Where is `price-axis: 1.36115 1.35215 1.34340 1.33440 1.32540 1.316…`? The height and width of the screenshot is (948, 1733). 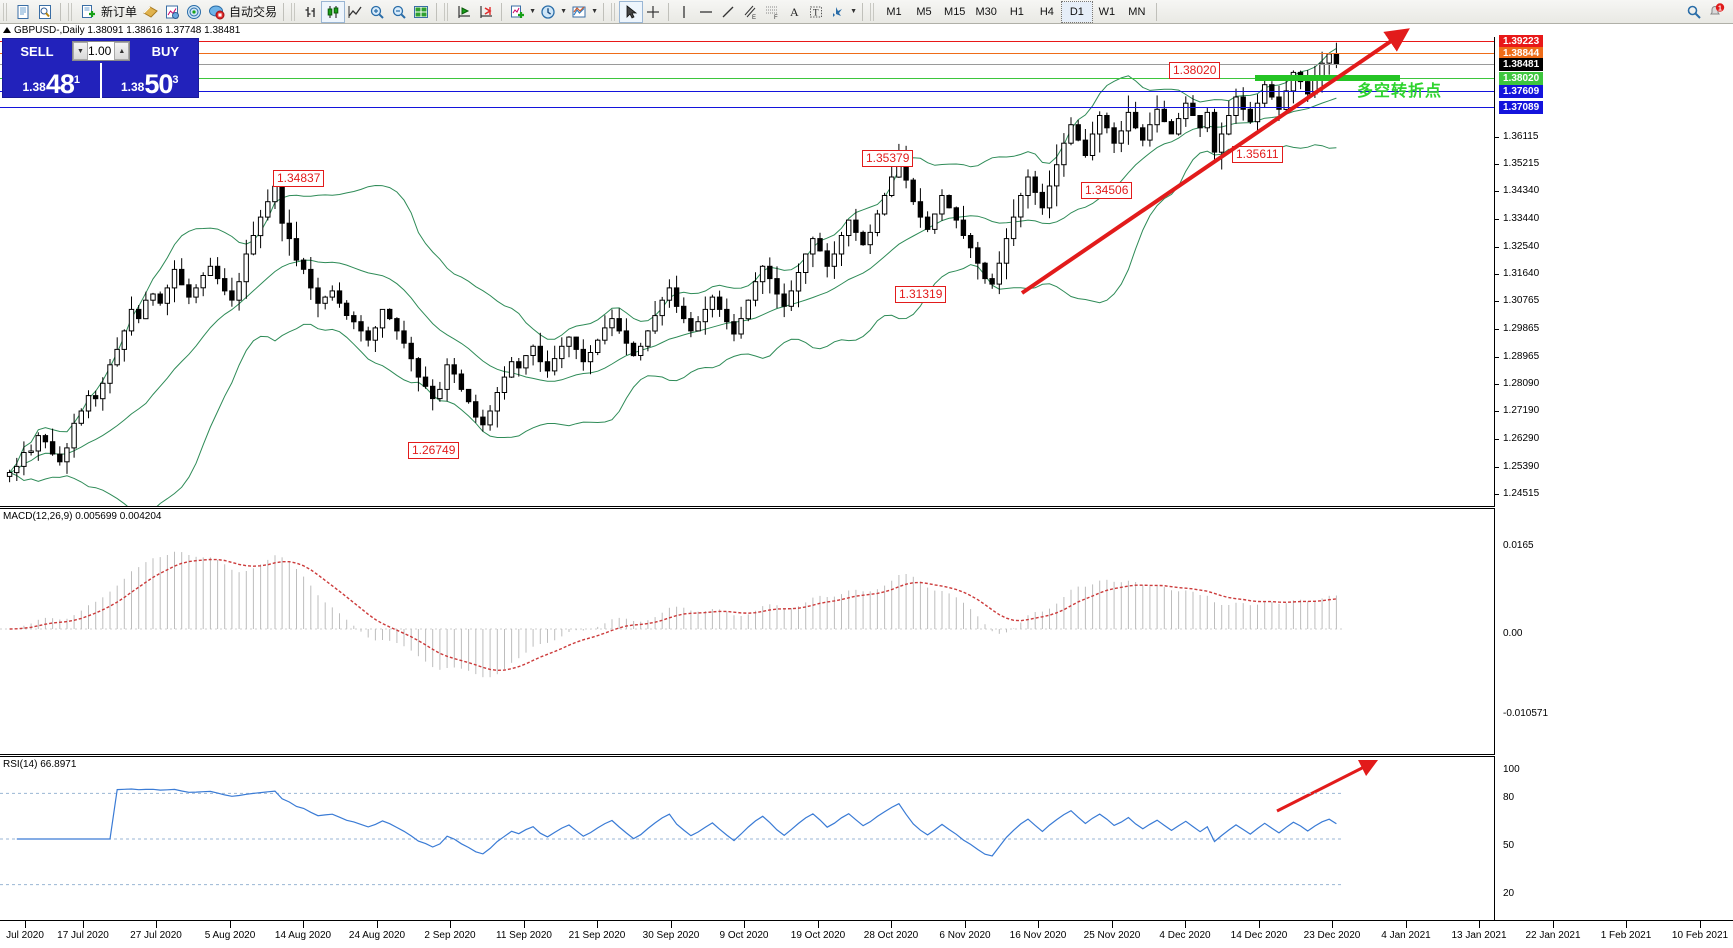 price-axis: 1.36115 1.35215 1.34340 1.33440 1.32540 1.316… is located at coordinates (1613, 270).